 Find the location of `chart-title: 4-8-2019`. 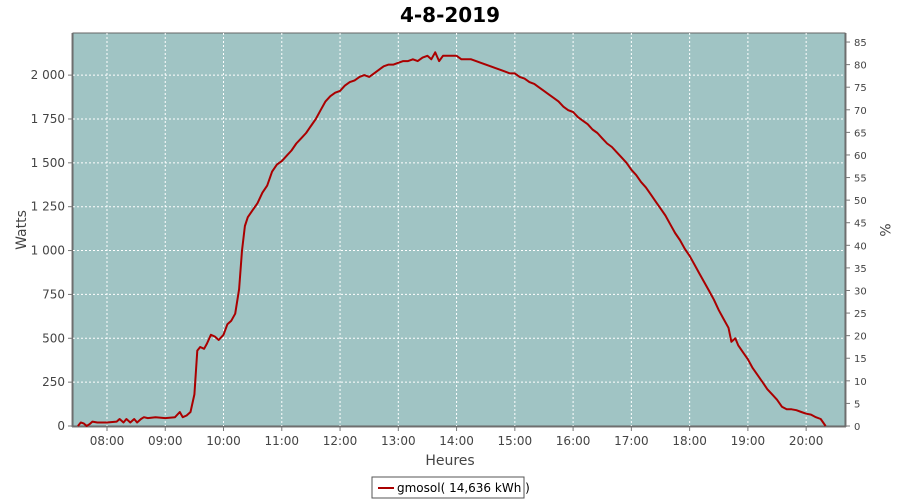

chart-title: 4-8-2019 is located at coordinates (450, 15).